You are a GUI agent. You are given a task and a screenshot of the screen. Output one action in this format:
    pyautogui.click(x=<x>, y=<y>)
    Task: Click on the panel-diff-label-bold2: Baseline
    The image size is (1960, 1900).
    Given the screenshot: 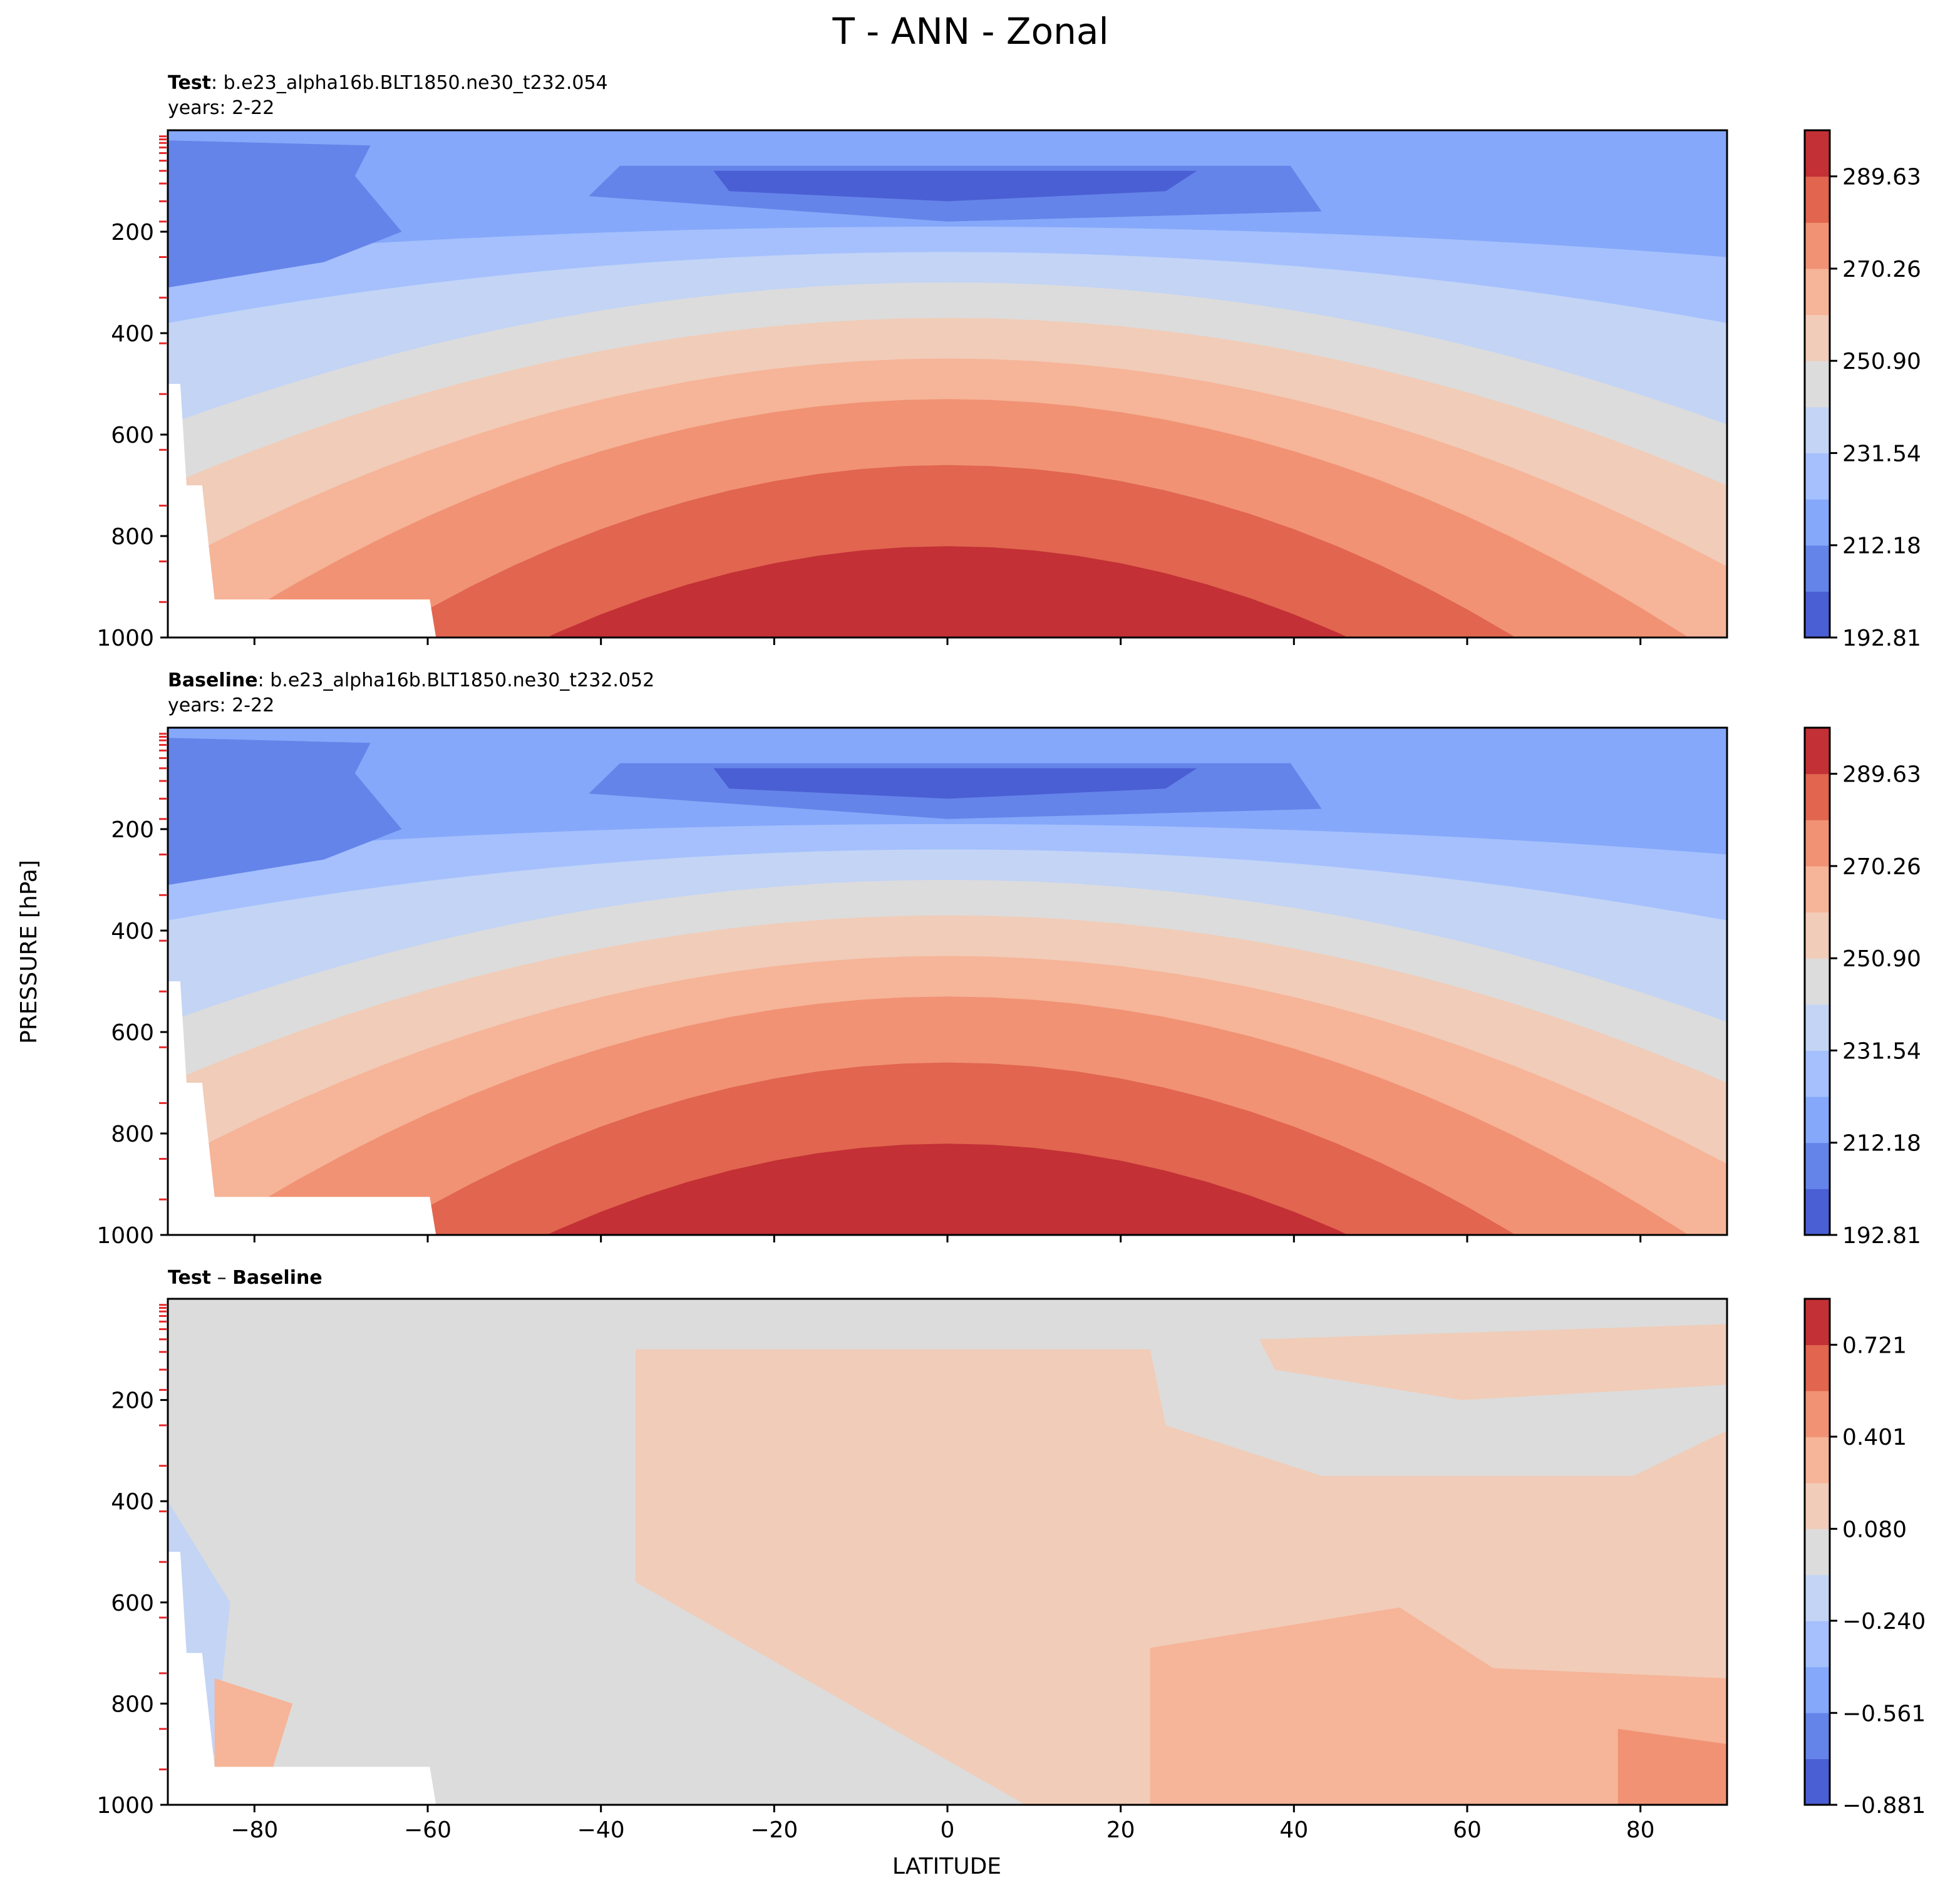 What is the action you would take?
    pyautogui.click(x=277, y=1278)
    